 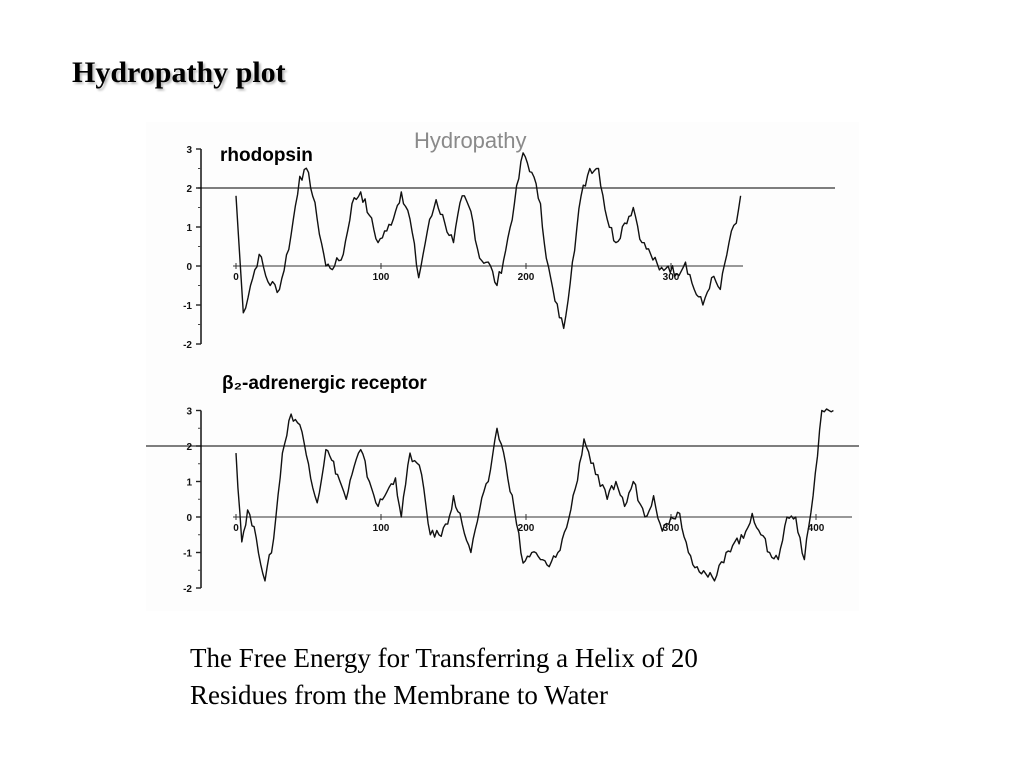 What do you see at coordinates (179, 72) in the screenshot?
I see `slide-title: Hydropathy plot` at bounding box center [179, 72].